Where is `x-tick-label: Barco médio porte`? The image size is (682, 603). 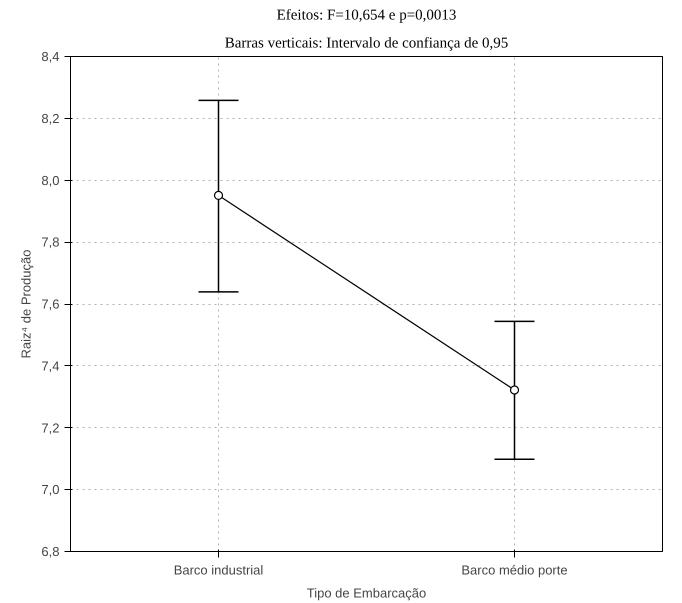
x-tick-label: Barco médio porte is located at coordinates (514, 570).